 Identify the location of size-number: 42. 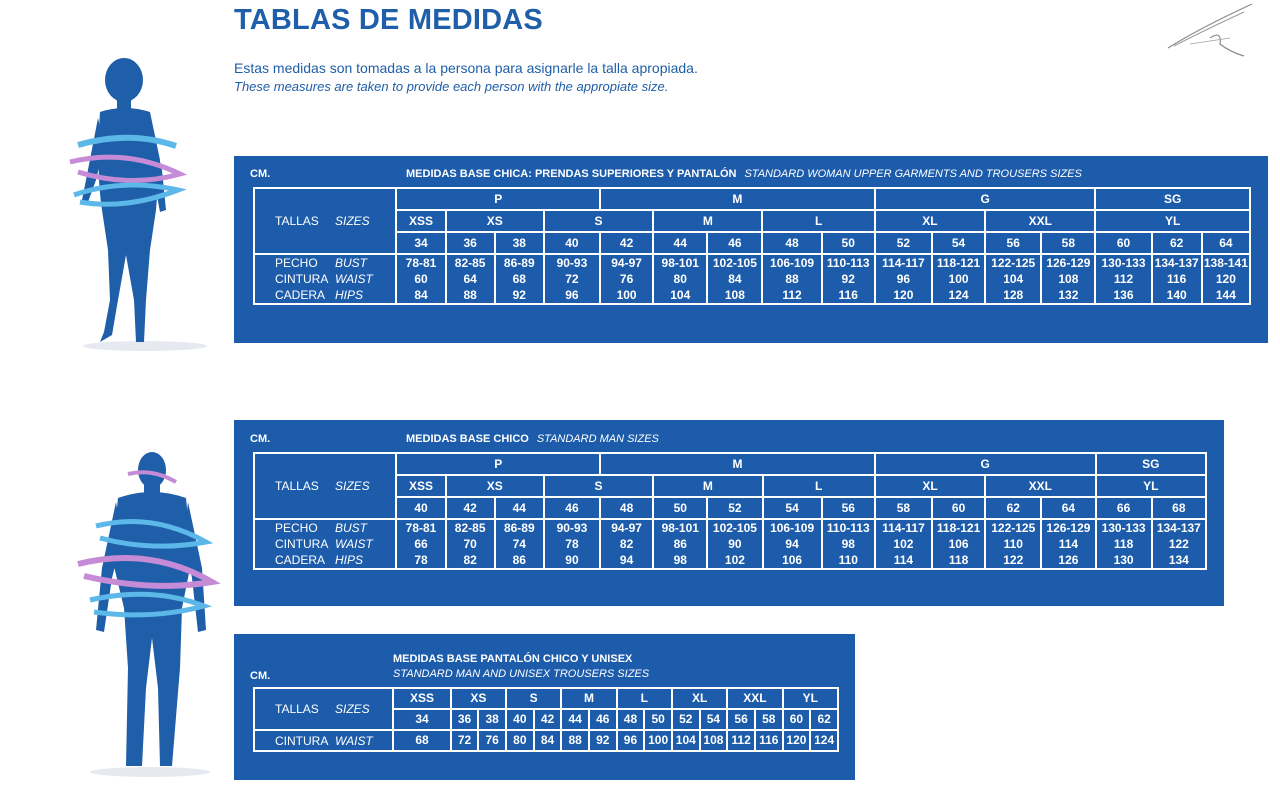
(547, 719).